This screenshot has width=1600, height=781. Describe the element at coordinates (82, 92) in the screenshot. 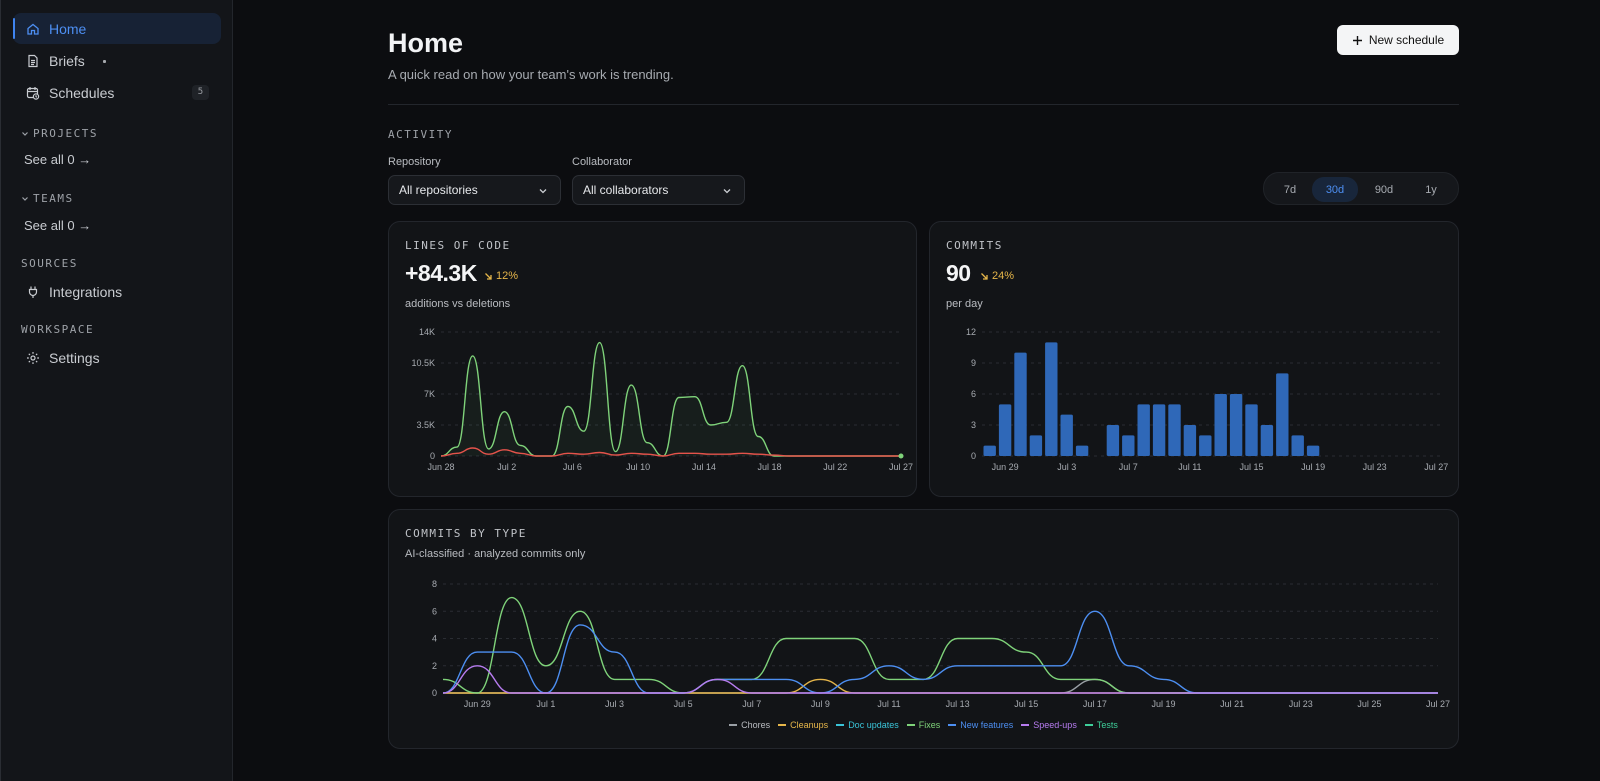

I see `sidebar-item-label: Schedules` at that location.